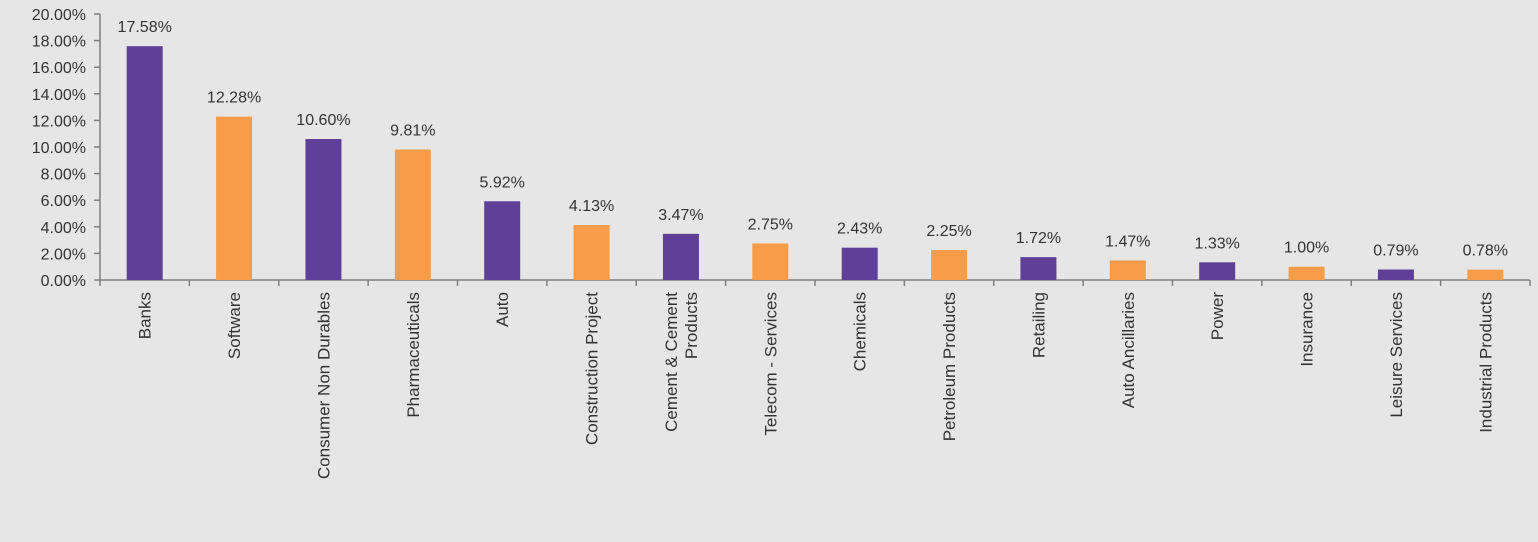 This screenshot has height=542, width=1538. What do you see at coordinates (1485, 362) in the screenshot?
I see `category-label-15: Industrial Products` at bounding box center [1485, 362].